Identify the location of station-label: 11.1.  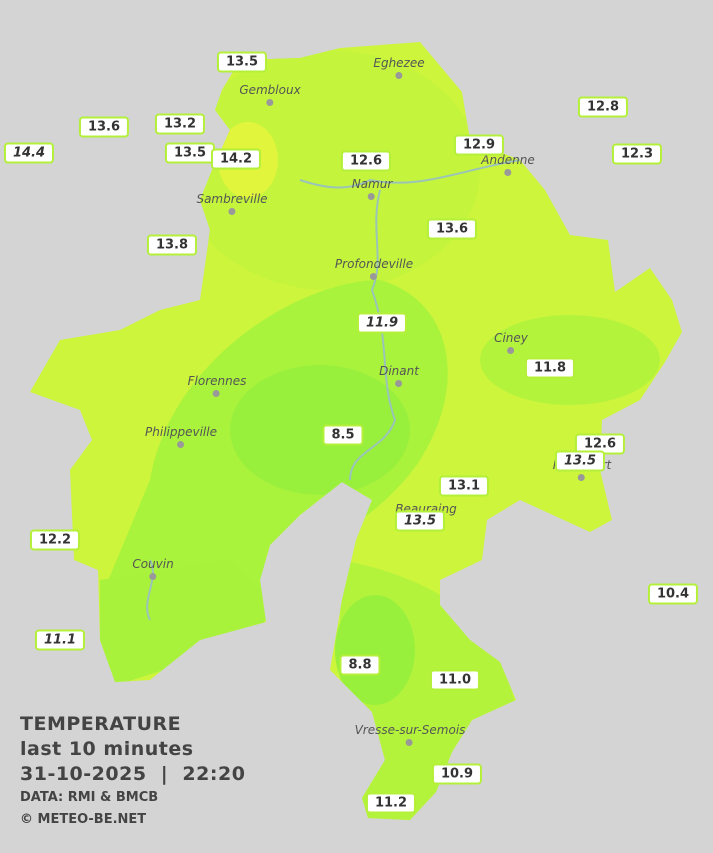
(60, 640).